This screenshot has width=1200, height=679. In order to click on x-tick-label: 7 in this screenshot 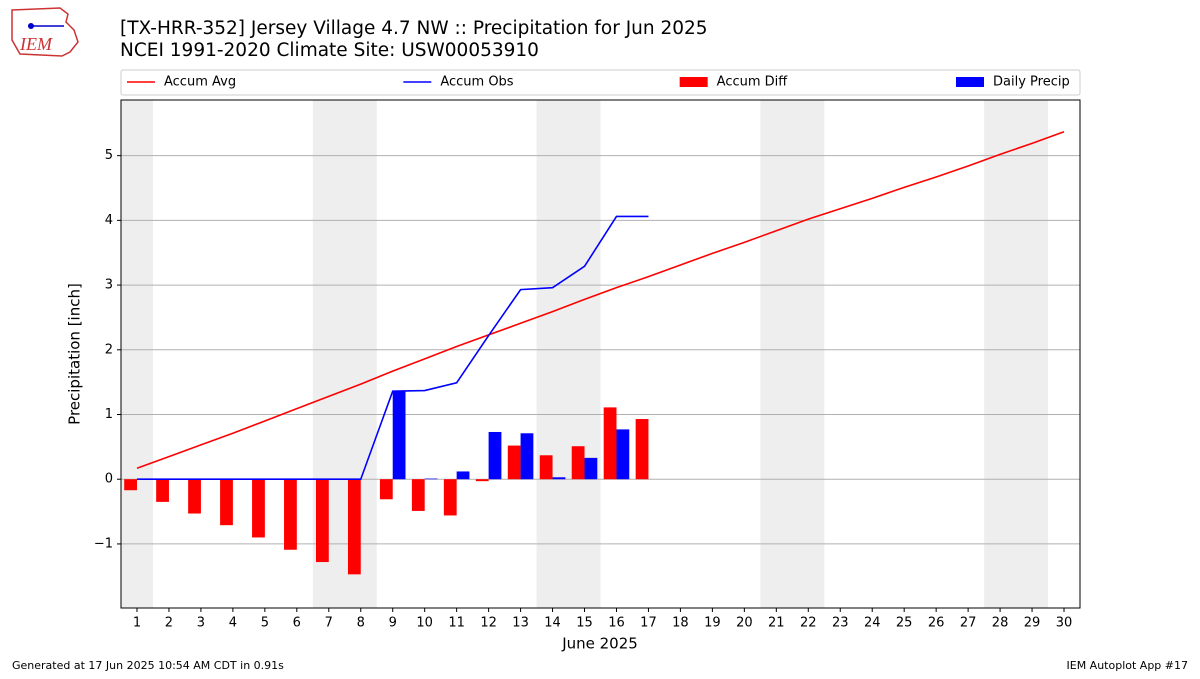, I will do `click(329, 623)`.